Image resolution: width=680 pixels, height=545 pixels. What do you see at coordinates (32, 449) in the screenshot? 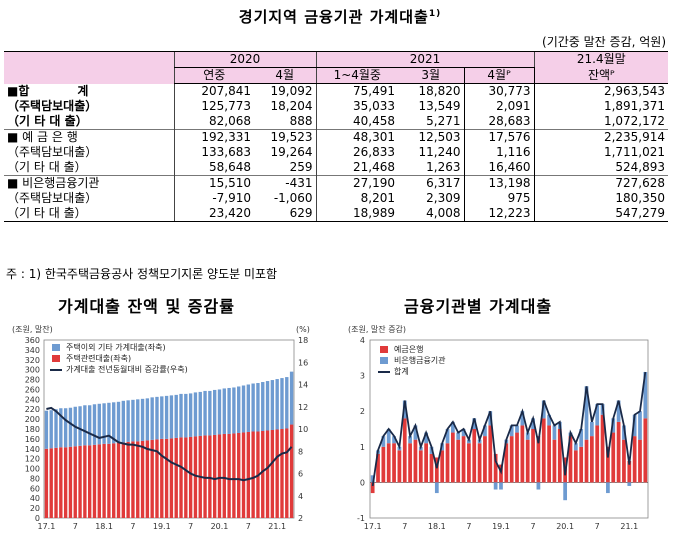
I see `y-tick-label: 140` at bounding box center [32, 449].